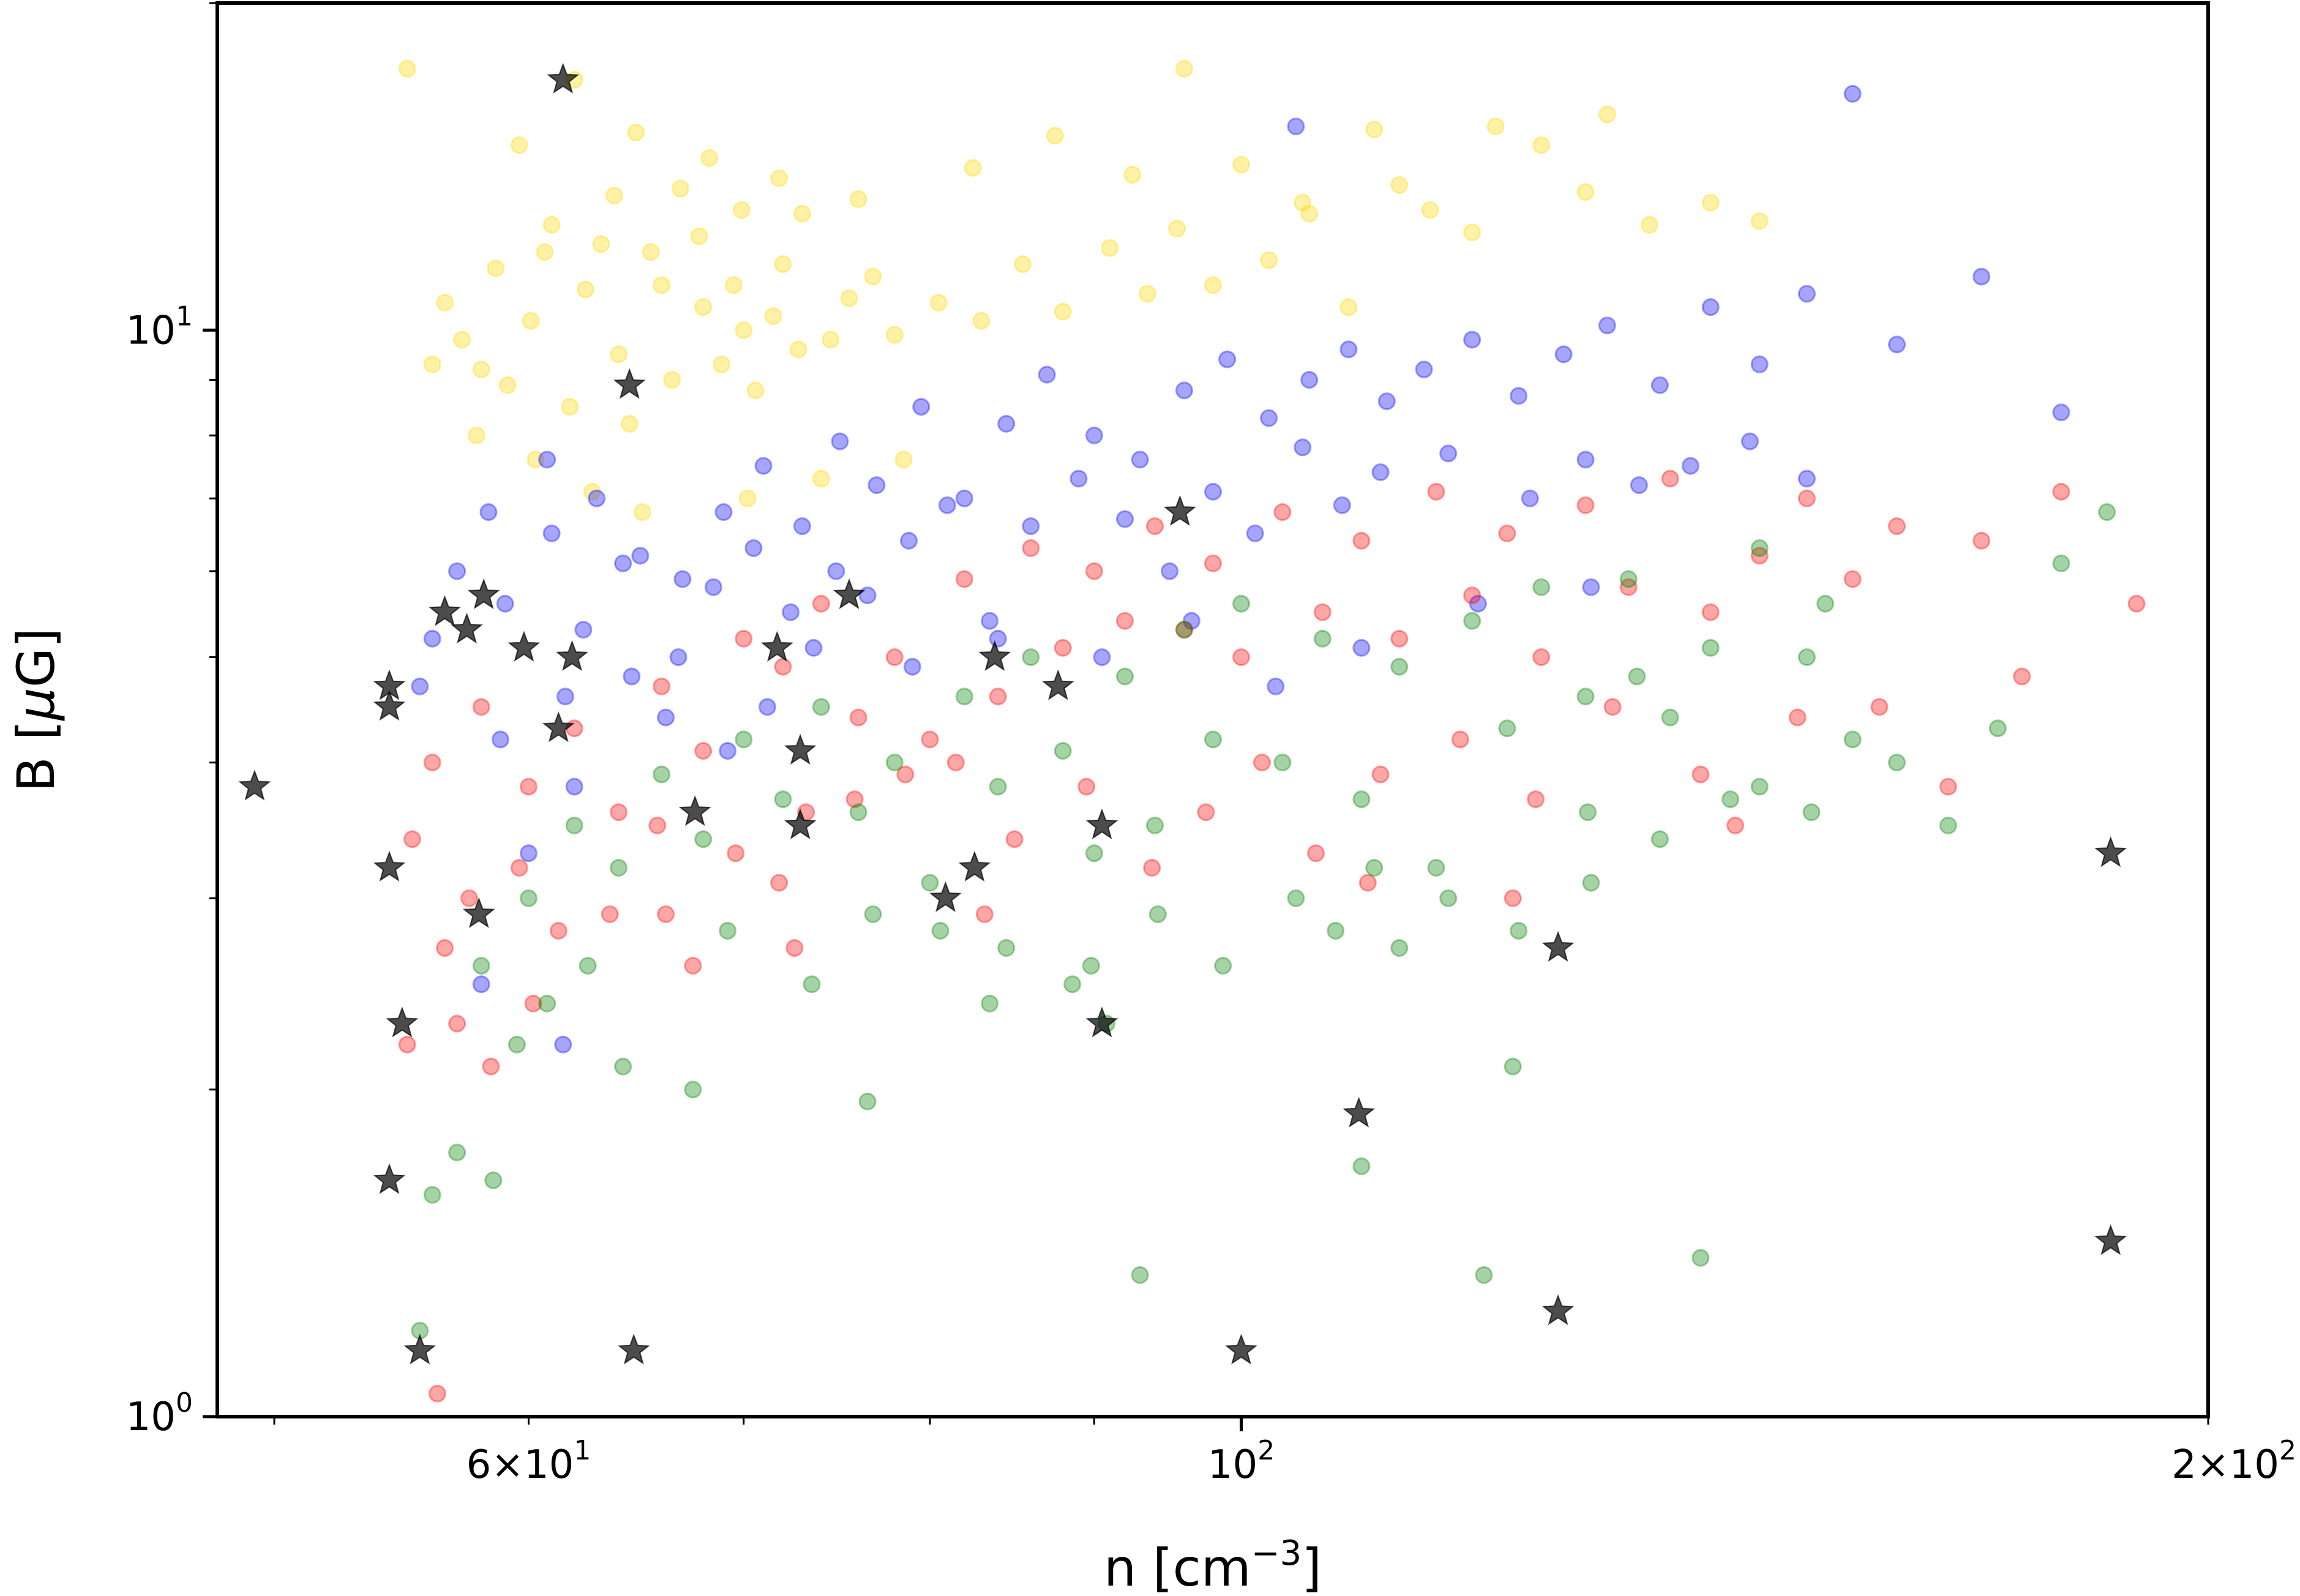 The width and height of the screenshot is (2300, 1596). I want to click on x-tick-base: 10, so click(1232, 1465).